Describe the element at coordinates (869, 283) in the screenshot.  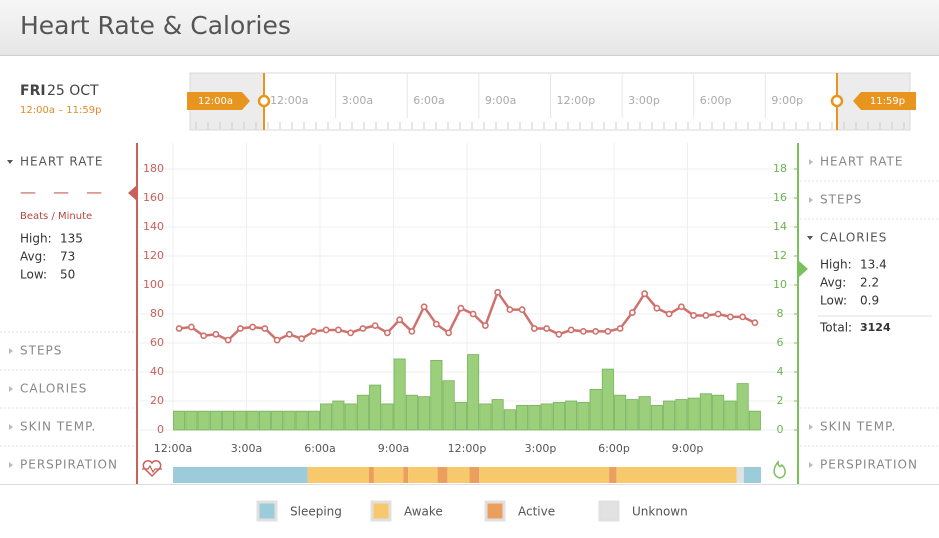
I see `stat-value: 2.2` at that location.